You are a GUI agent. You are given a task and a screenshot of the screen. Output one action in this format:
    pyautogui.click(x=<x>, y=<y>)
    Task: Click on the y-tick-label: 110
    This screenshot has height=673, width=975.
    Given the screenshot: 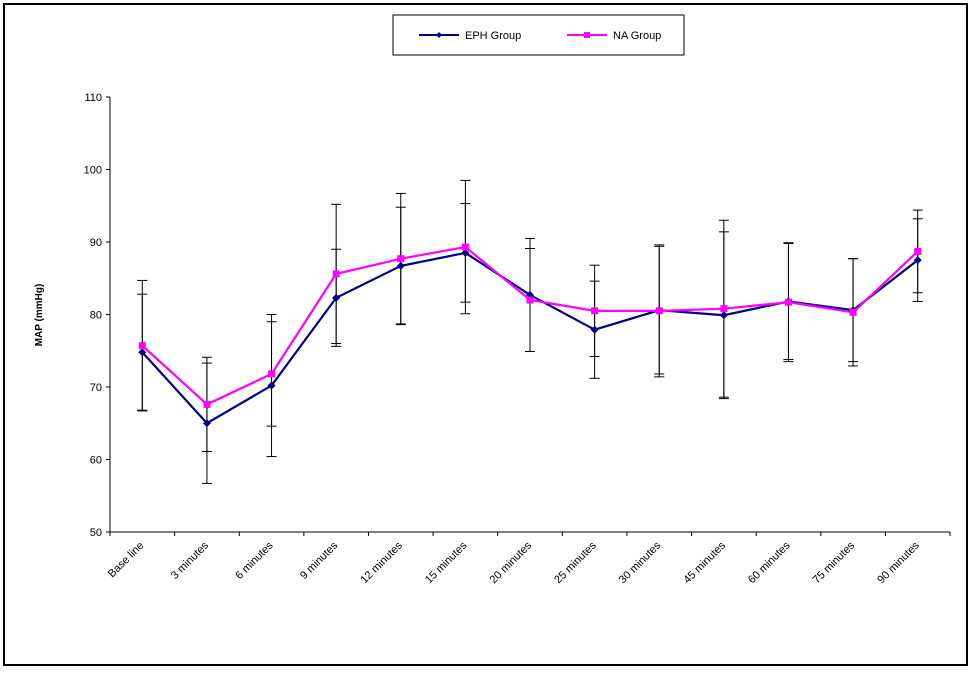 What is the action you would take?
    pyautogui.click(x=93, y=98)
    